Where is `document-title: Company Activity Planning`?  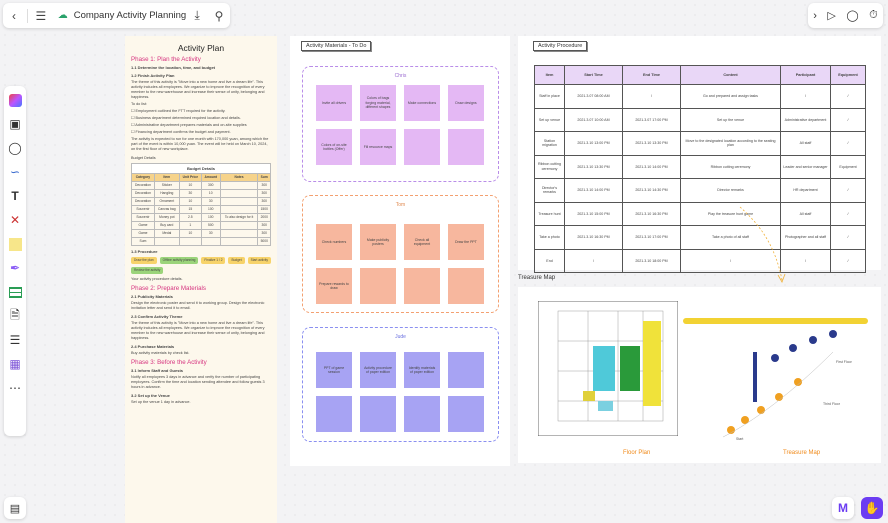
document-title: Company Activity Planning is located at coordinates (130, 15).